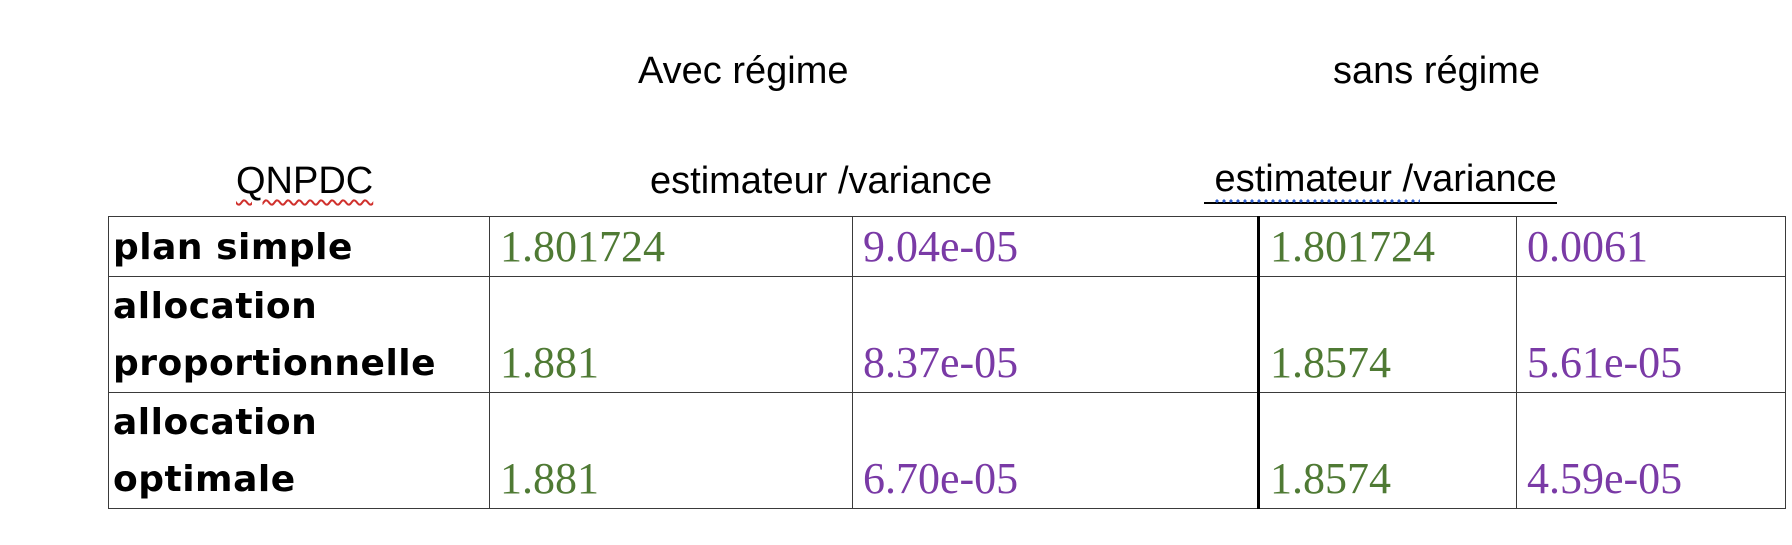 The image size is (1792, 545). I want to click on sans-variance-cell: 0.0061, so click(1651, 246).